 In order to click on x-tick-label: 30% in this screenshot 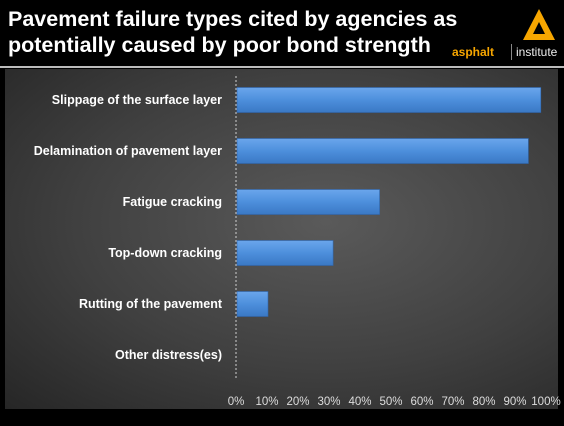, I will do `click(328, 402)`.